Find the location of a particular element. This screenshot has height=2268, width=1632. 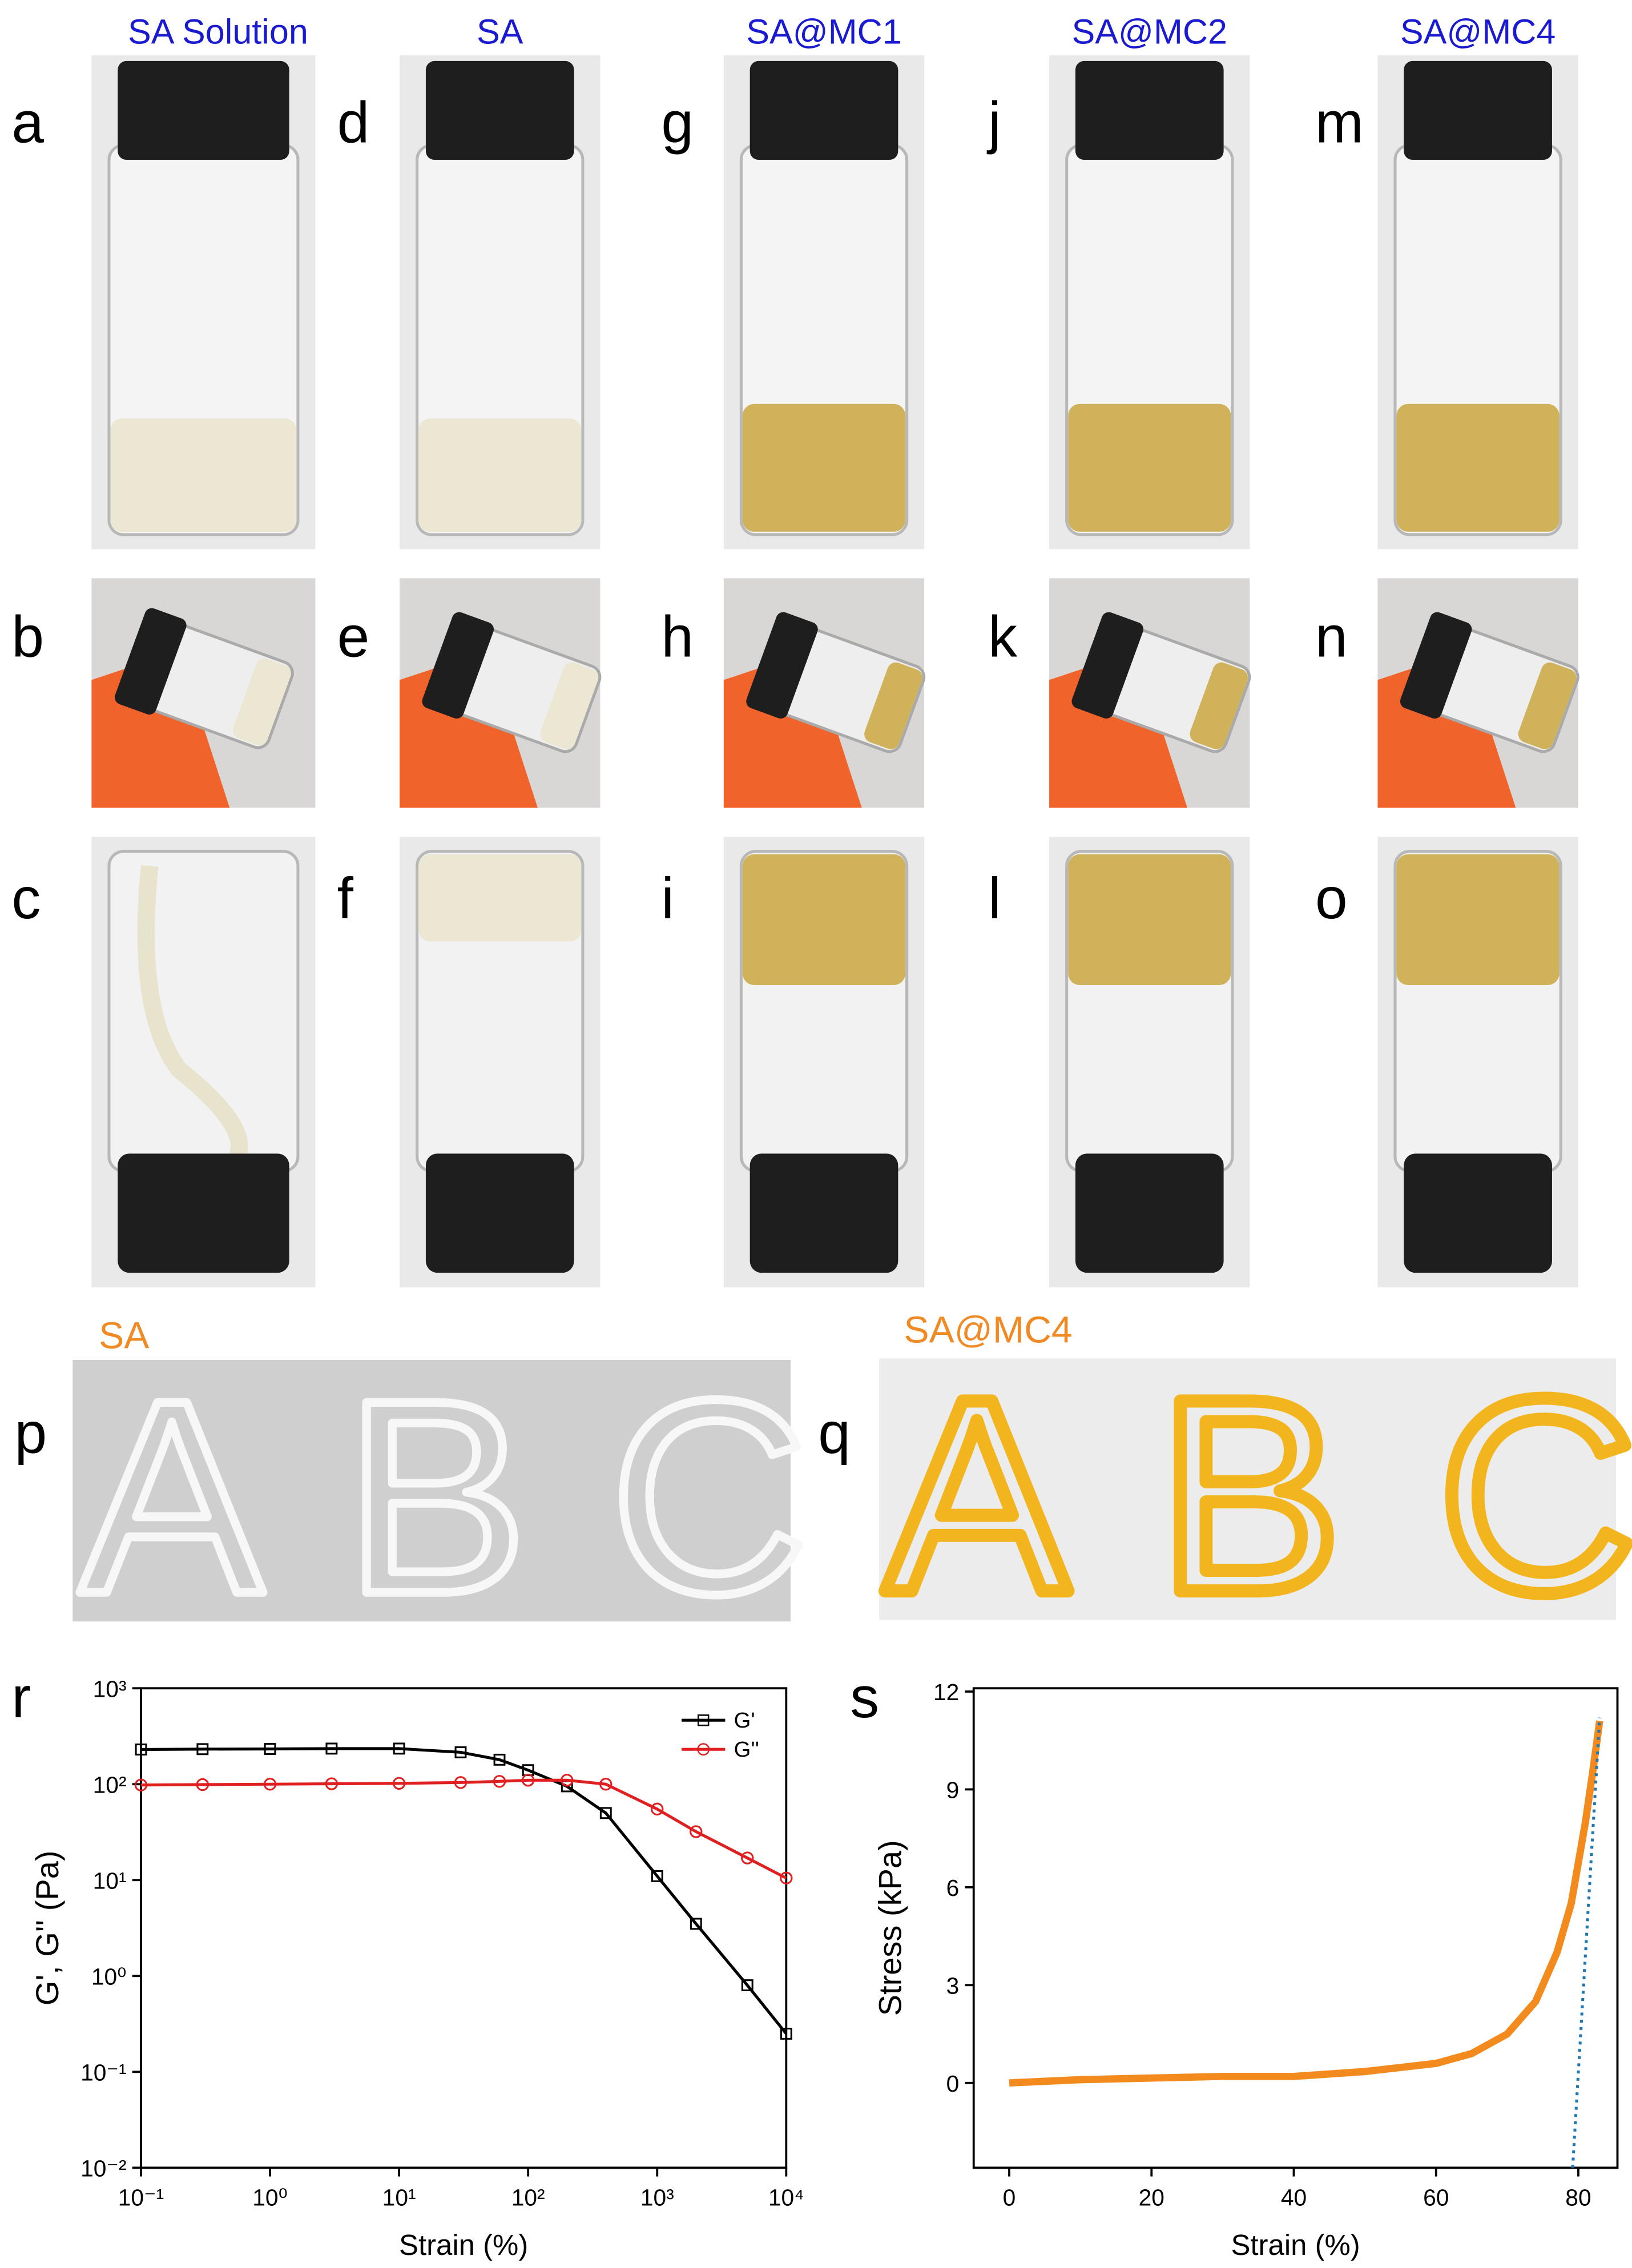

legend-label: G'' is located at coordinates (747, 1749).